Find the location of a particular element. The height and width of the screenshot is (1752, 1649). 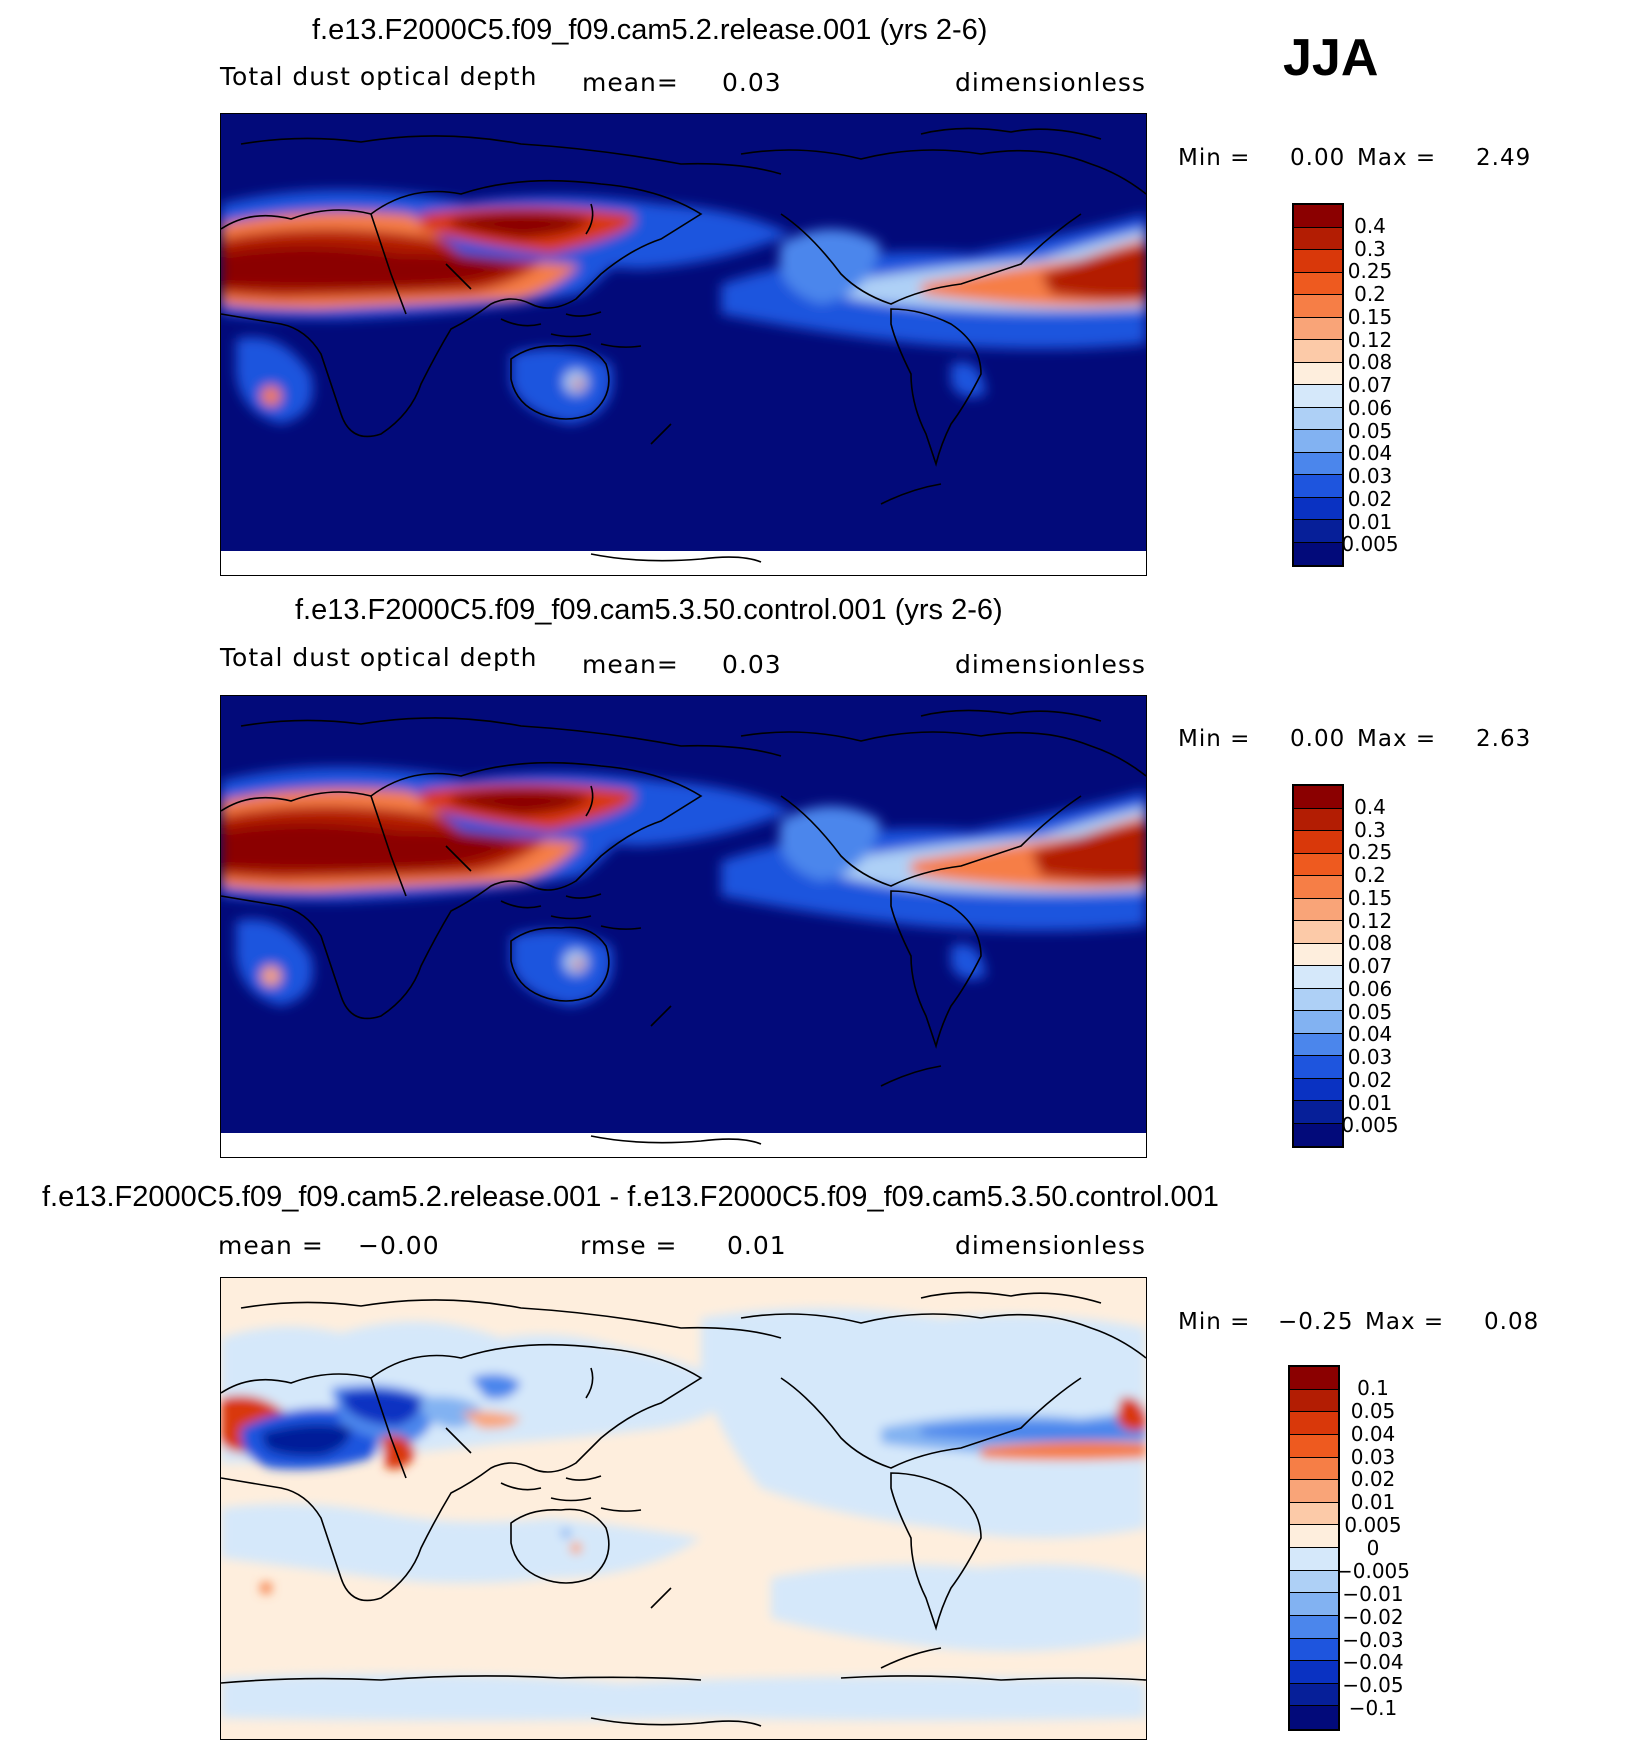

panel1-units: dimensionless is located at coordinates (1050, 82).